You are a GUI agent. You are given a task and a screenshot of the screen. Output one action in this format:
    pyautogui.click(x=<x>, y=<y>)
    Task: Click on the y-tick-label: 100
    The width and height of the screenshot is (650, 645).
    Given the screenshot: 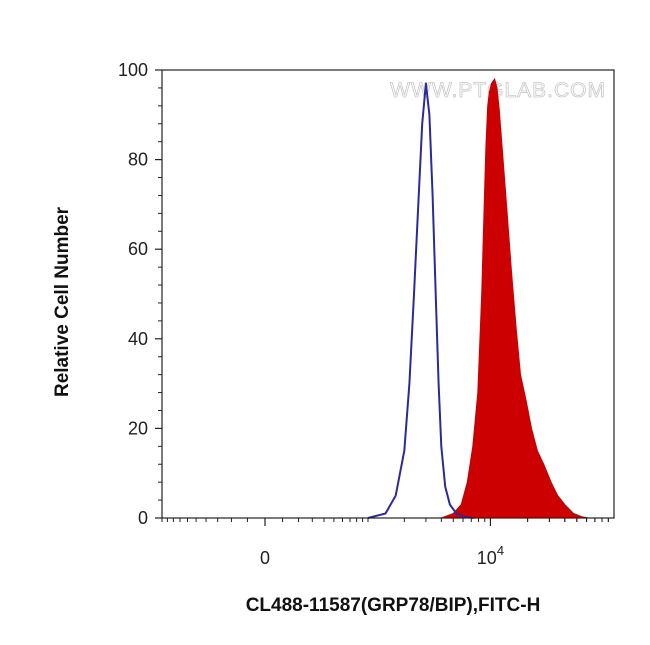 What is the action you would take?
    pyautogui.click(x=133, y=70)
    